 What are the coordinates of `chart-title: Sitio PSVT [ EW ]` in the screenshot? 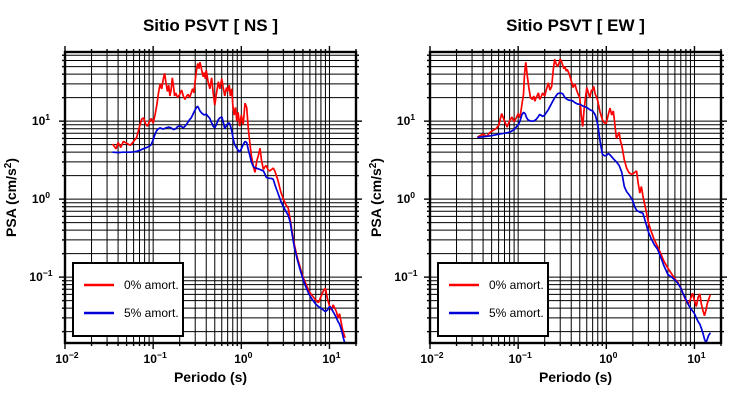 It's located at (575, 25).